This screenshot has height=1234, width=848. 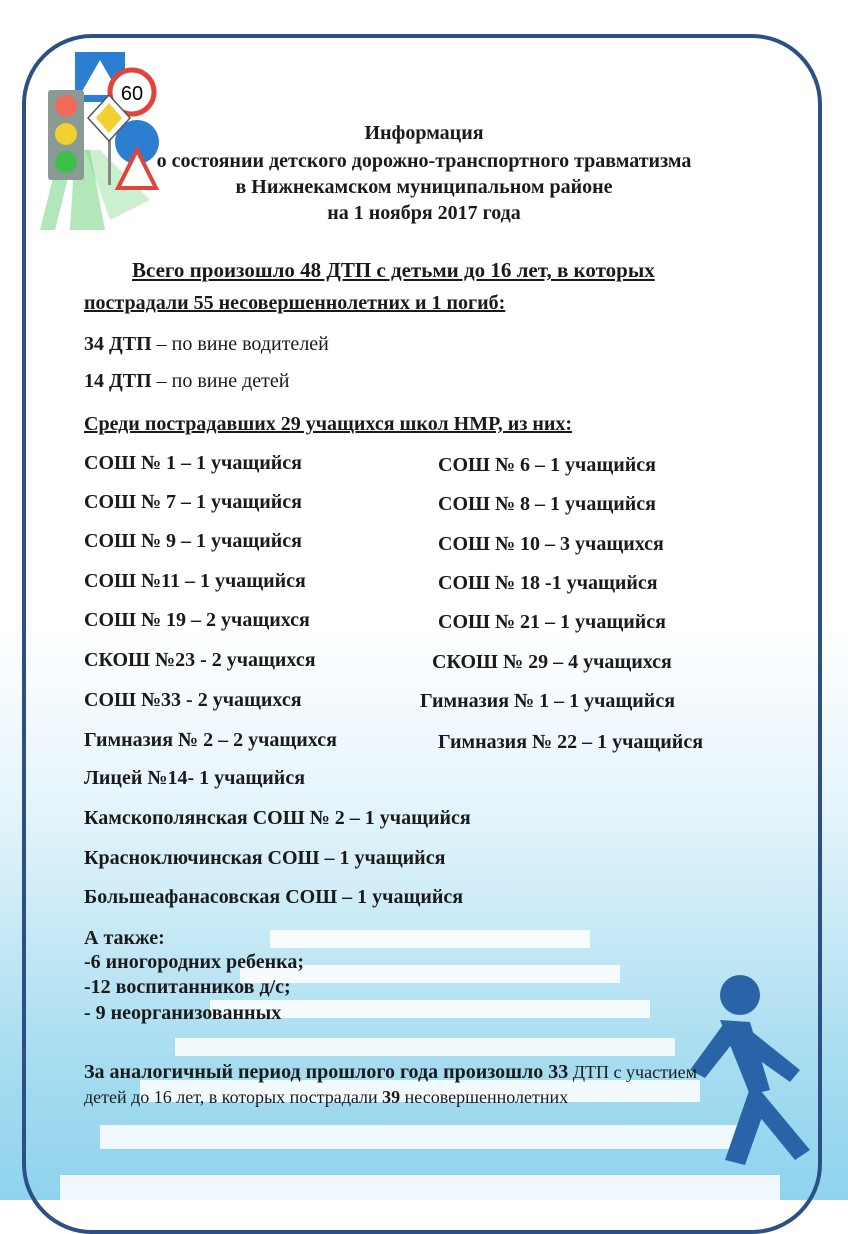 I want to click on traffic-signs-logo-icon: 60, so click(x=100, y=141).